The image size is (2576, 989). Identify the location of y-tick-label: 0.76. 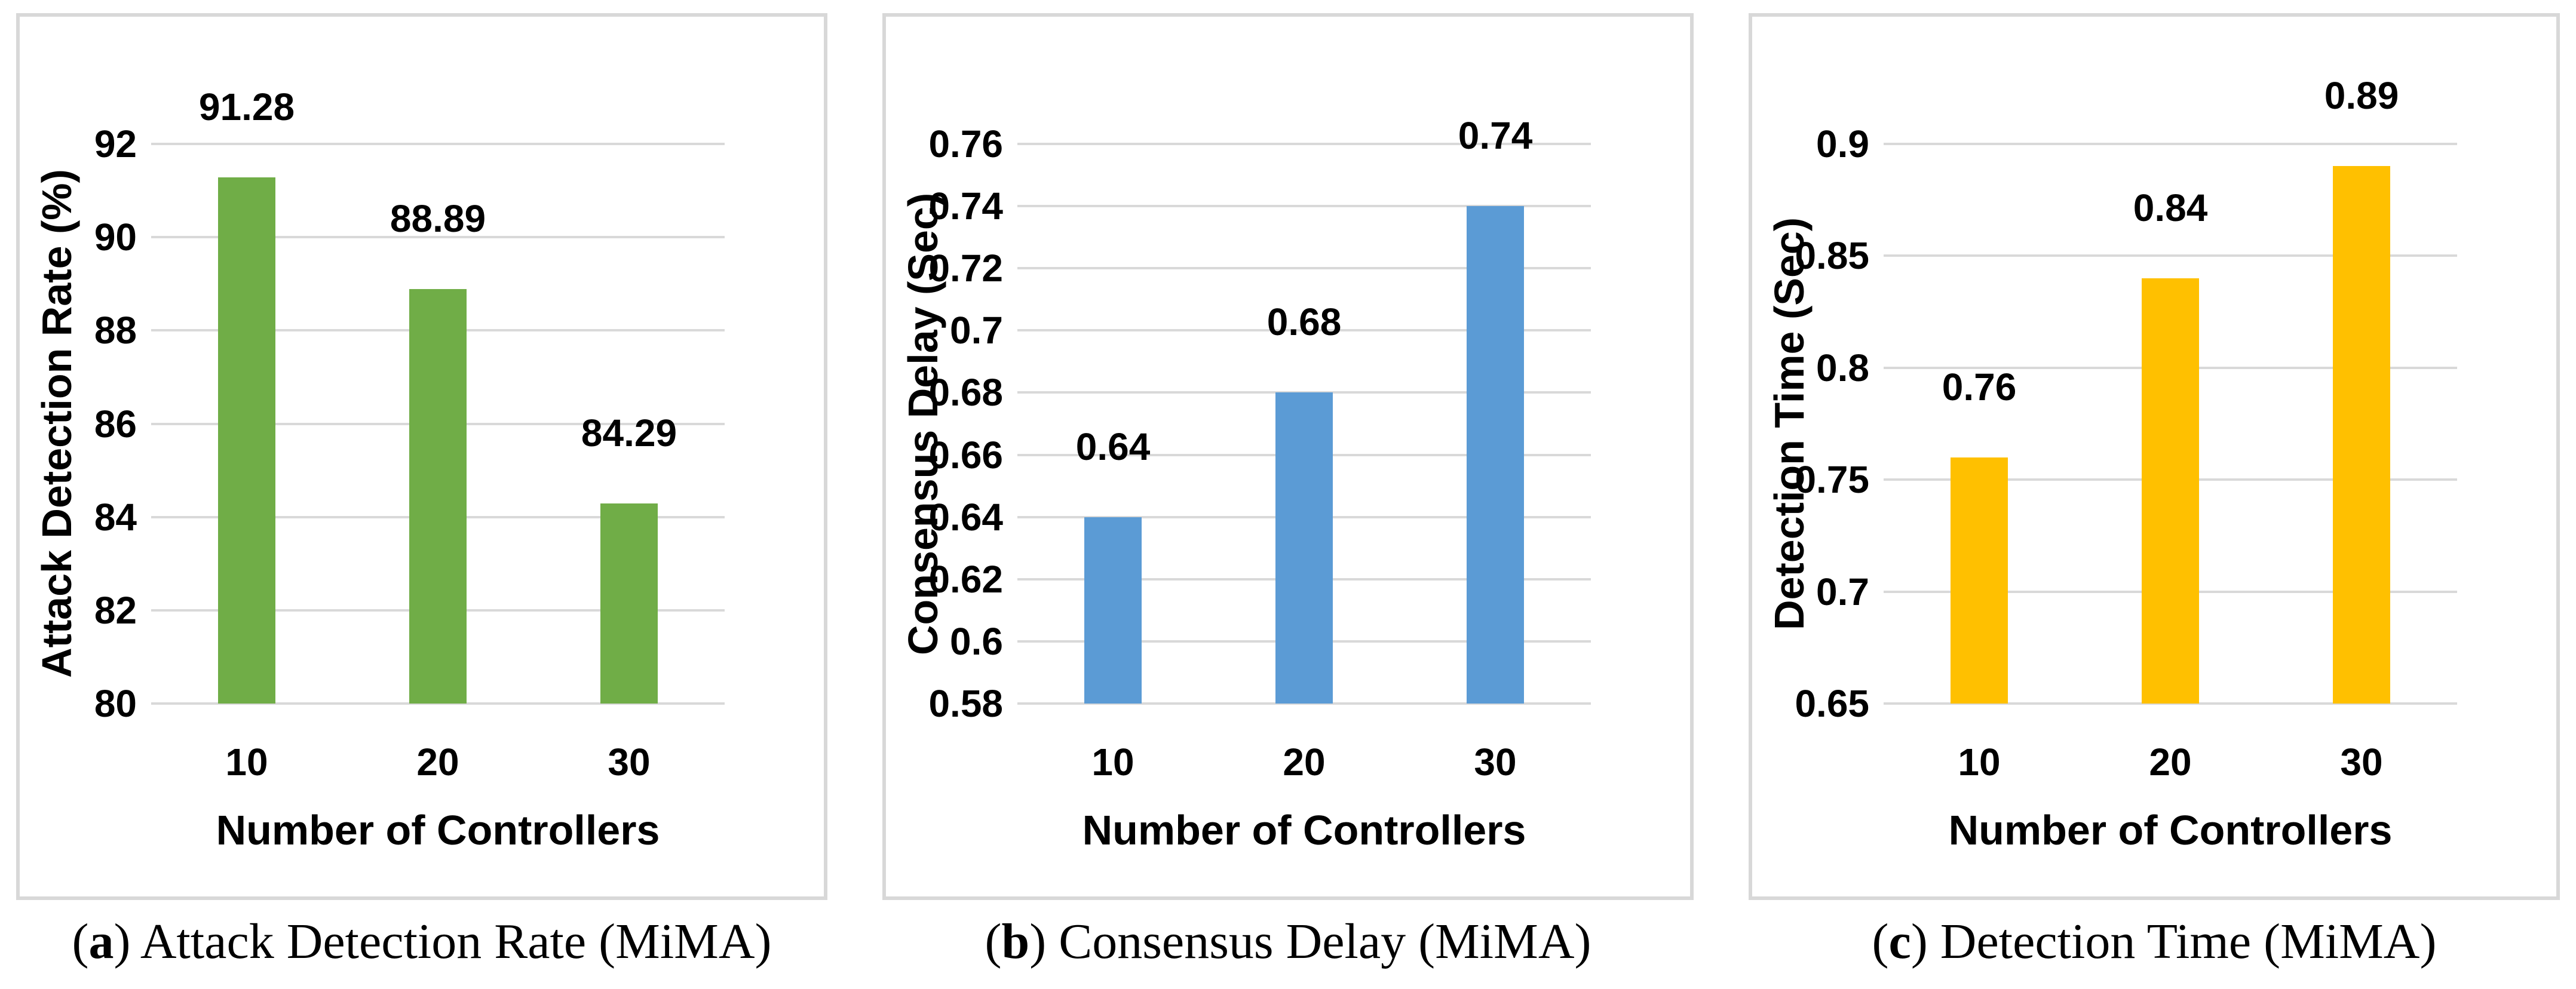
(965, 143).